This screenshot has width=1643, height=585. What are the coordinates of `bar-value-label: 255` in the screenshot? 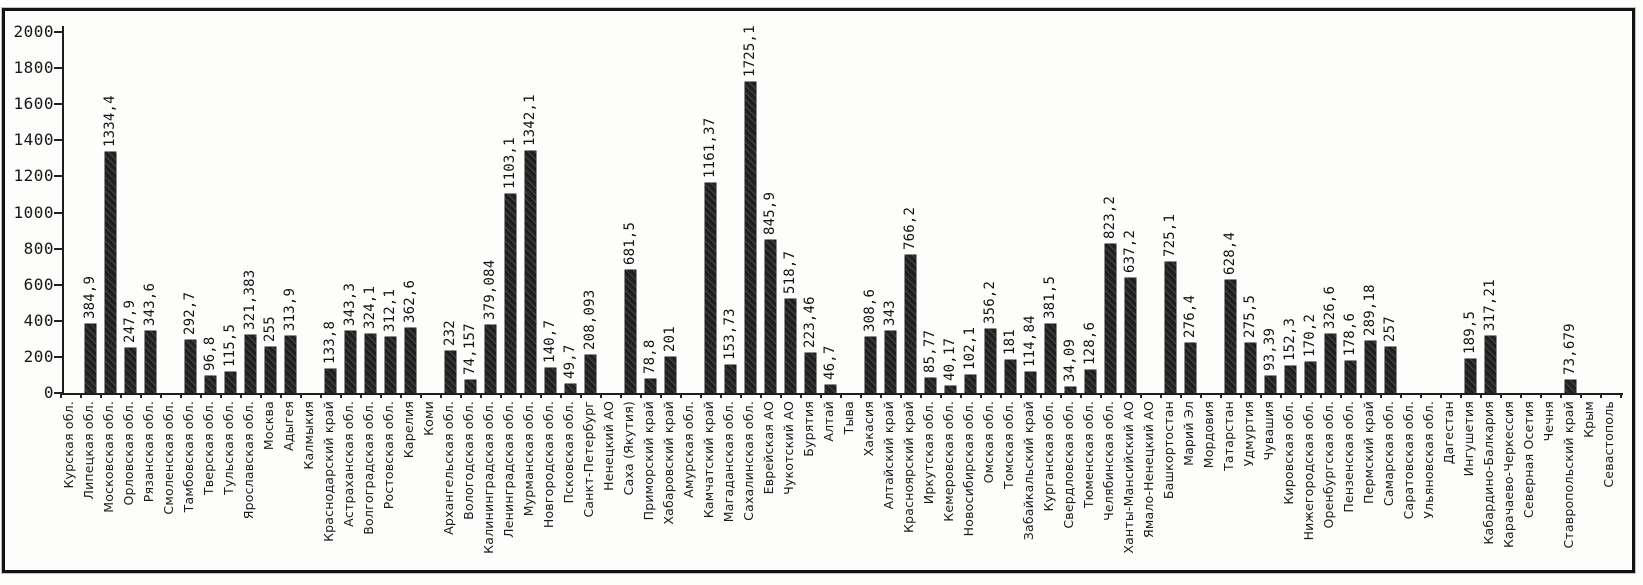 It's located at (269, 329).